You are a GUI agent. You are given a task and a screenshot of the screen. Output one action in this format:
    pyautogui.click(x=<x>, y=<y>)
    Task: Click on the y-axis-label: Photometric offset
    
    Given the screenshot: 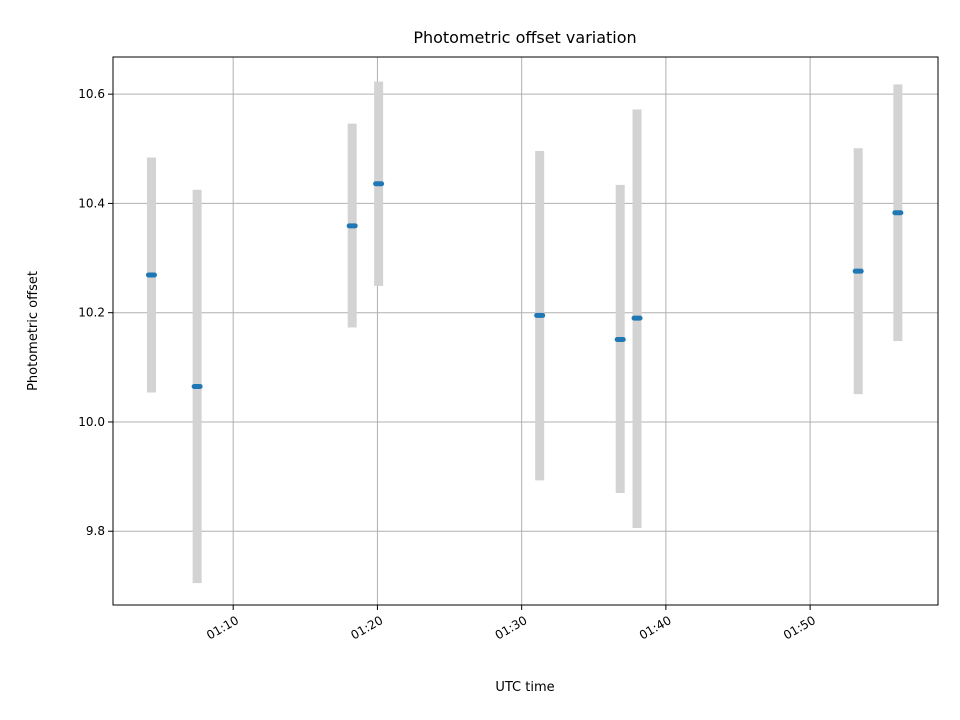 What is the action you would take?
    pyautogui.click(x=33, y=331)
    